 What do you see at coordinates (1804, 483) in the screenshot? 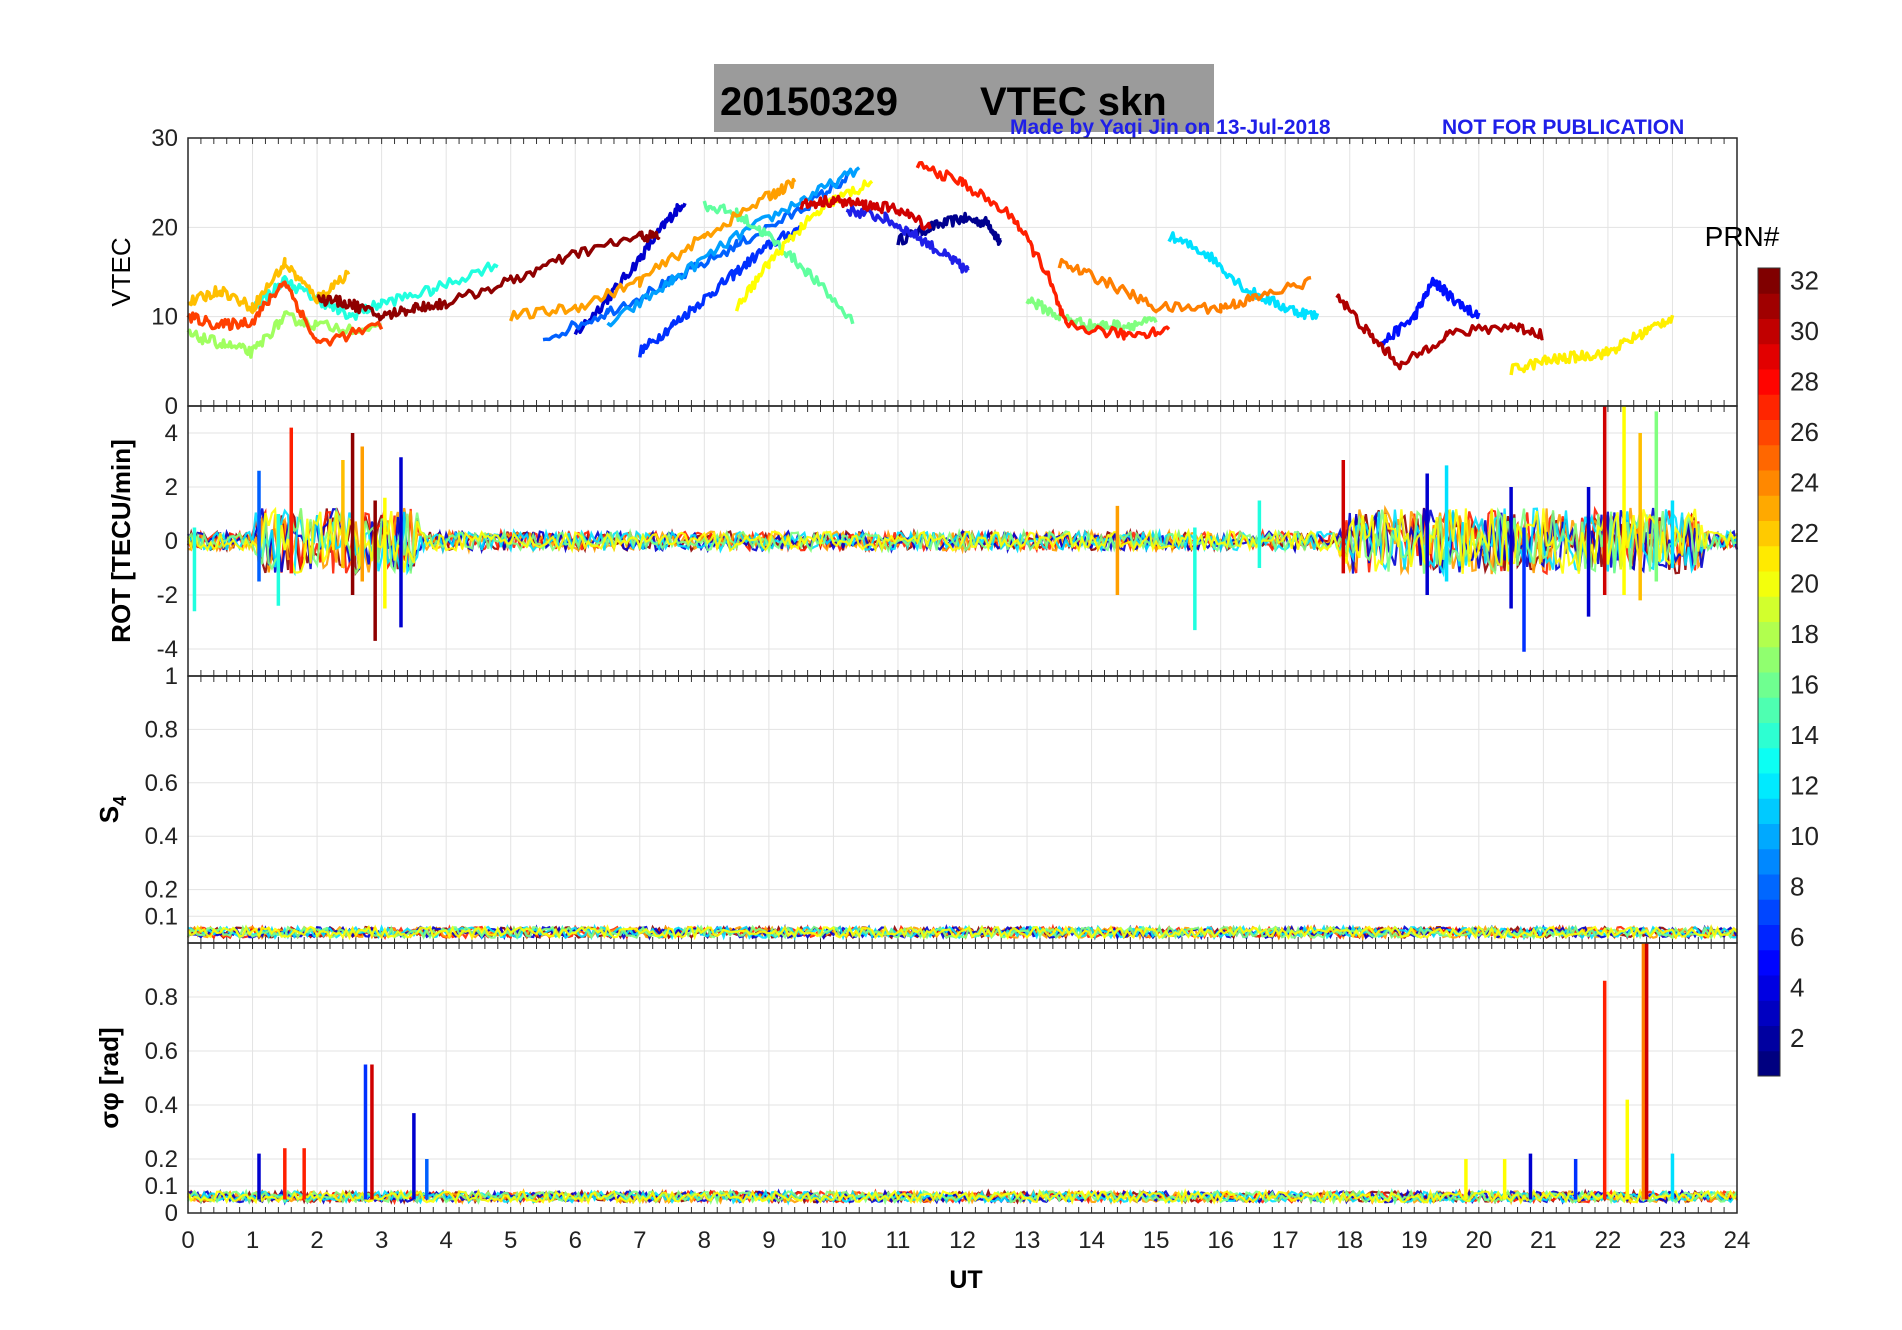
I see `colorbar-tick-label: 24` at bounding box center [1804, 483].